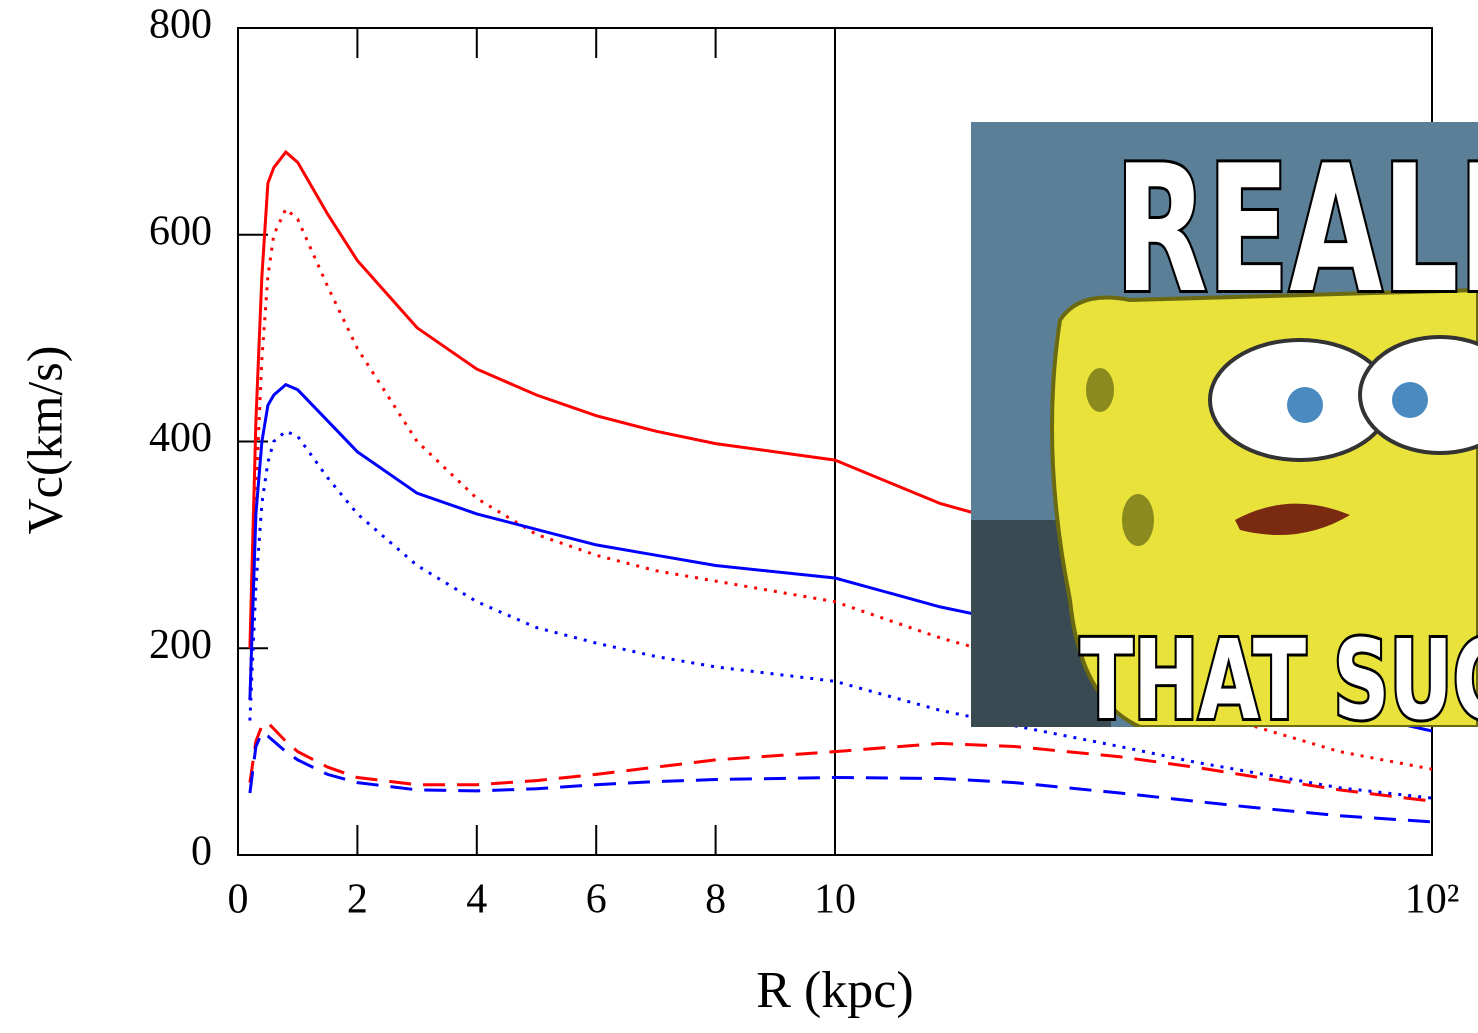 This screenshot has height=1033, width=1478. What do you see at coordinates (1279, 680) in the screenshot?
I see `meme-bottom-text: THAT SUC` at bounding box center [1279, 680].